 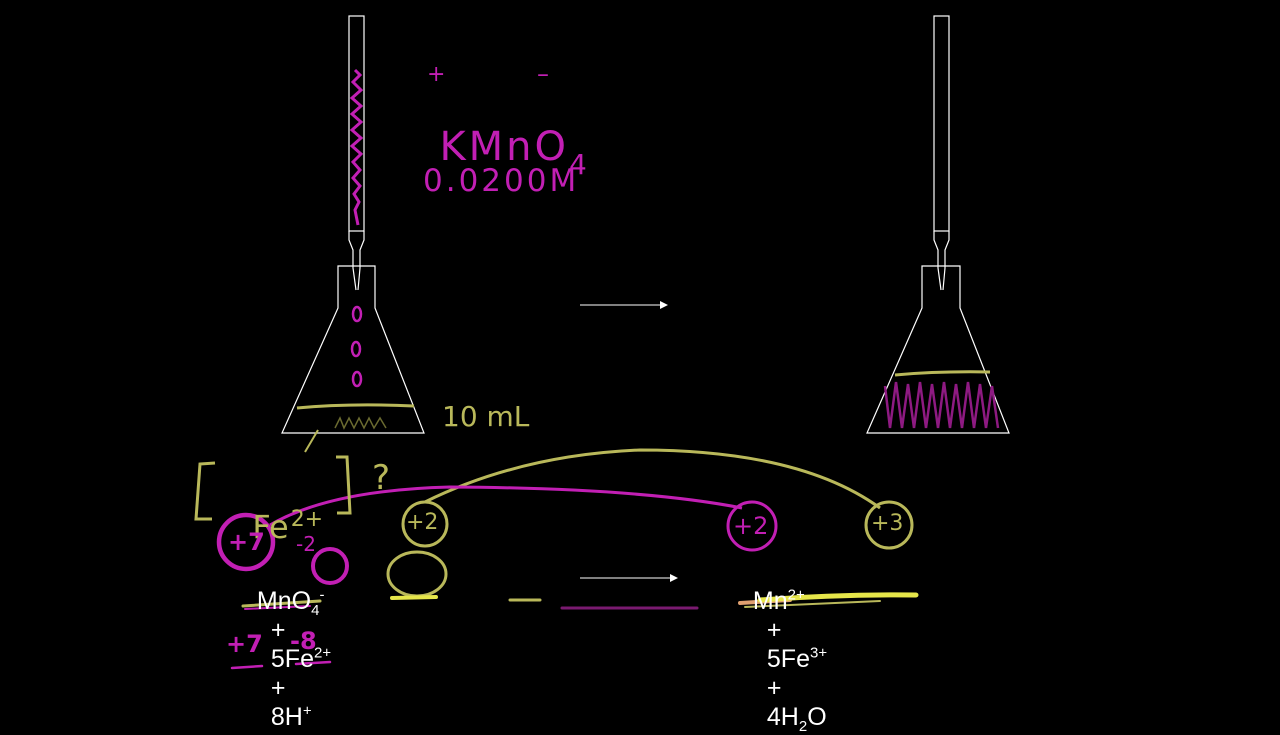 I want to click on burette-permanganate, so click(x=356, y=147).